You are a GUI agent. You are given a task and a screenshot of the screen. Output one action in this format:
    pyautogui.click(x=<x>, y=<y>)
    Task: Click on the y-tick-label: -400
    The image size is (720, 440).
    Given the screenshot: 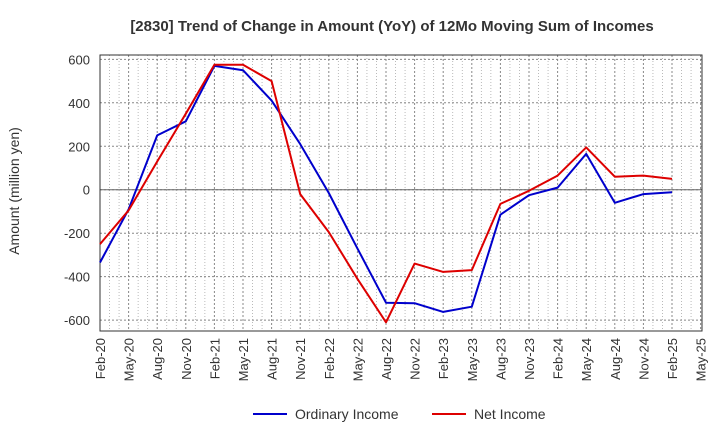 What is the action you would take?
    pyautogui.click(x=77, y=277)
    